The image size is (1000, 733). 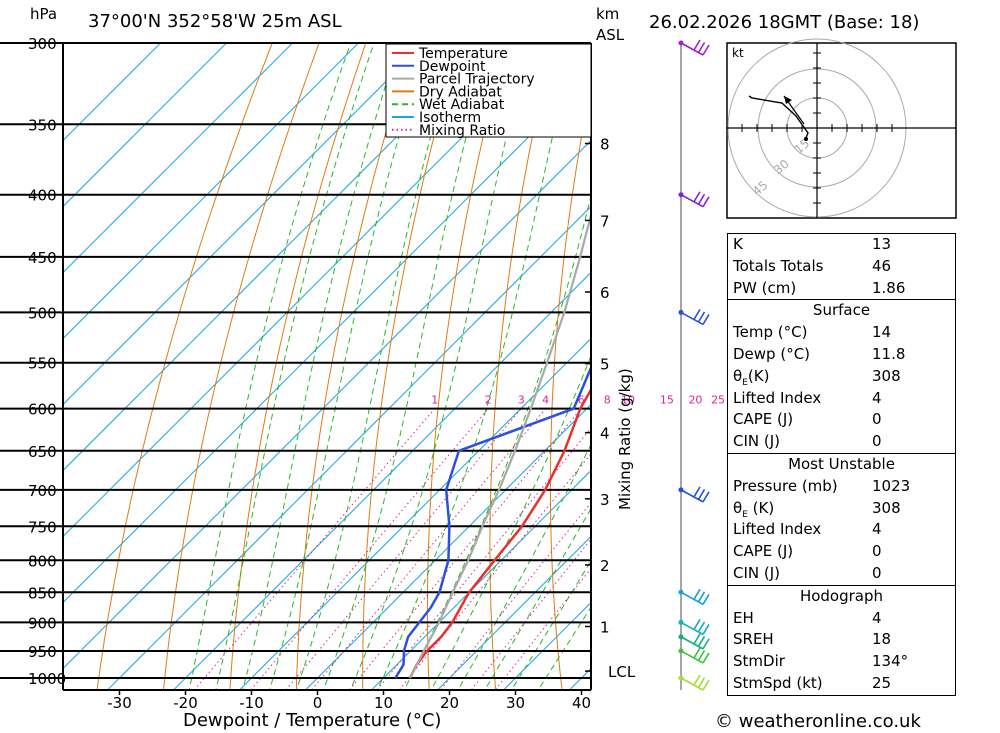 I want to click on surface-title: Surface, so click(x=841, y=310).